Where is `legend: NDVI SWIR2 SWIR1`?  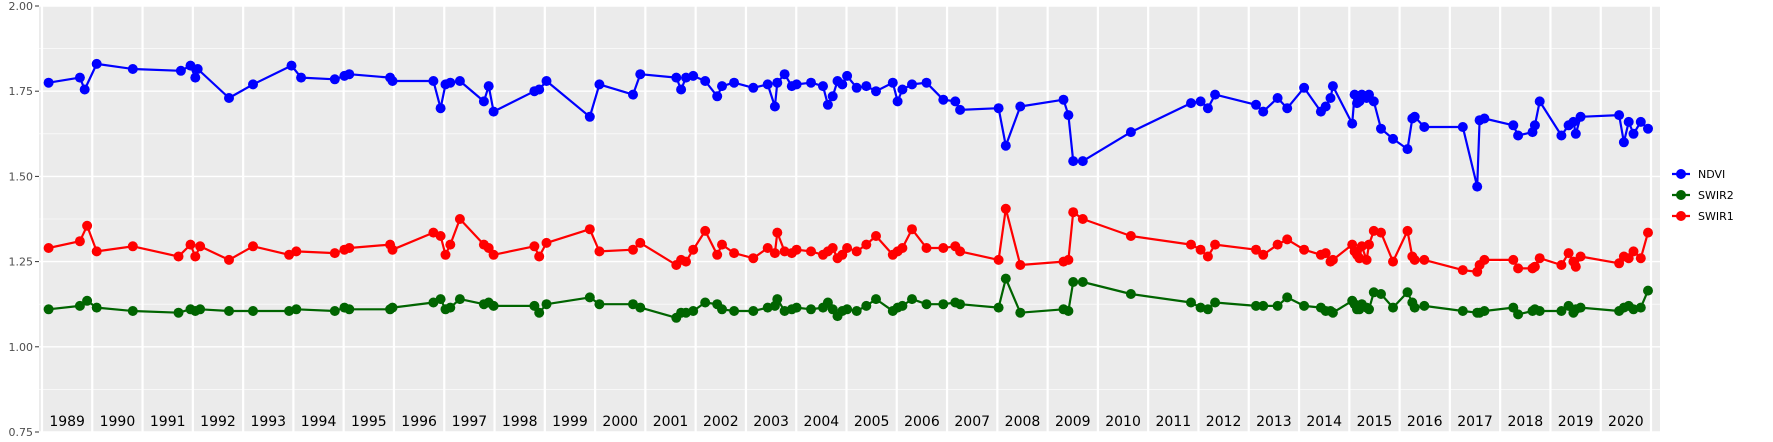
legend: NDVI SWIR2 SWIR1 is located at coordinates (1703, 195).